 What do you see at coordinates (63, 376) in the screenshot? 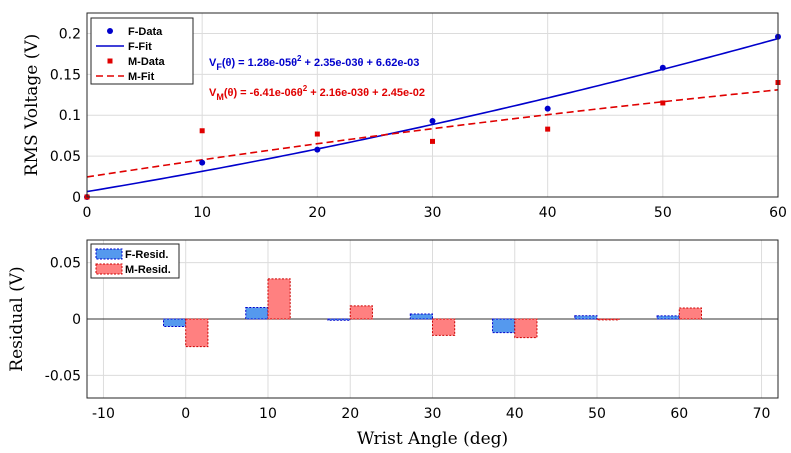
I see `y-tick-label: -0.05` at bounding box center [63, 376].